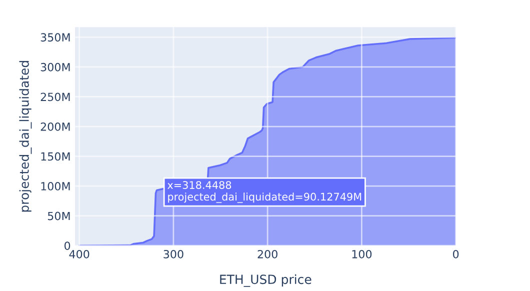 This screenshot has width=530, height=291. I want to click on y-axis-title: projected_dai_liquidated, so click(25, 136).